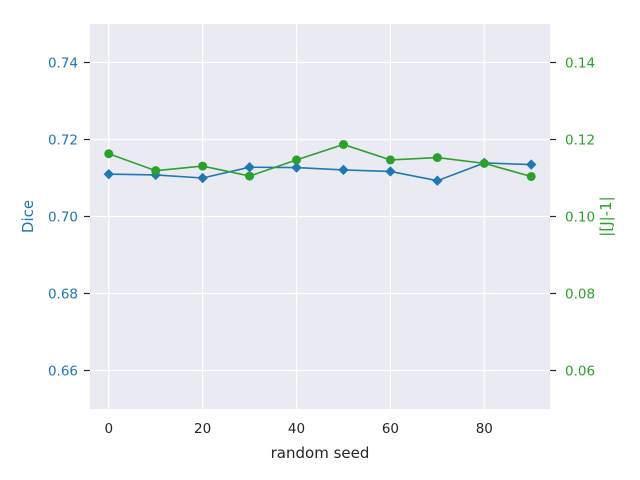 This screenshot has height=480, width=640. Describe the element at coordinates (63, 218) in the screenshot. I see `left-tick-label: 0.70` at that location.